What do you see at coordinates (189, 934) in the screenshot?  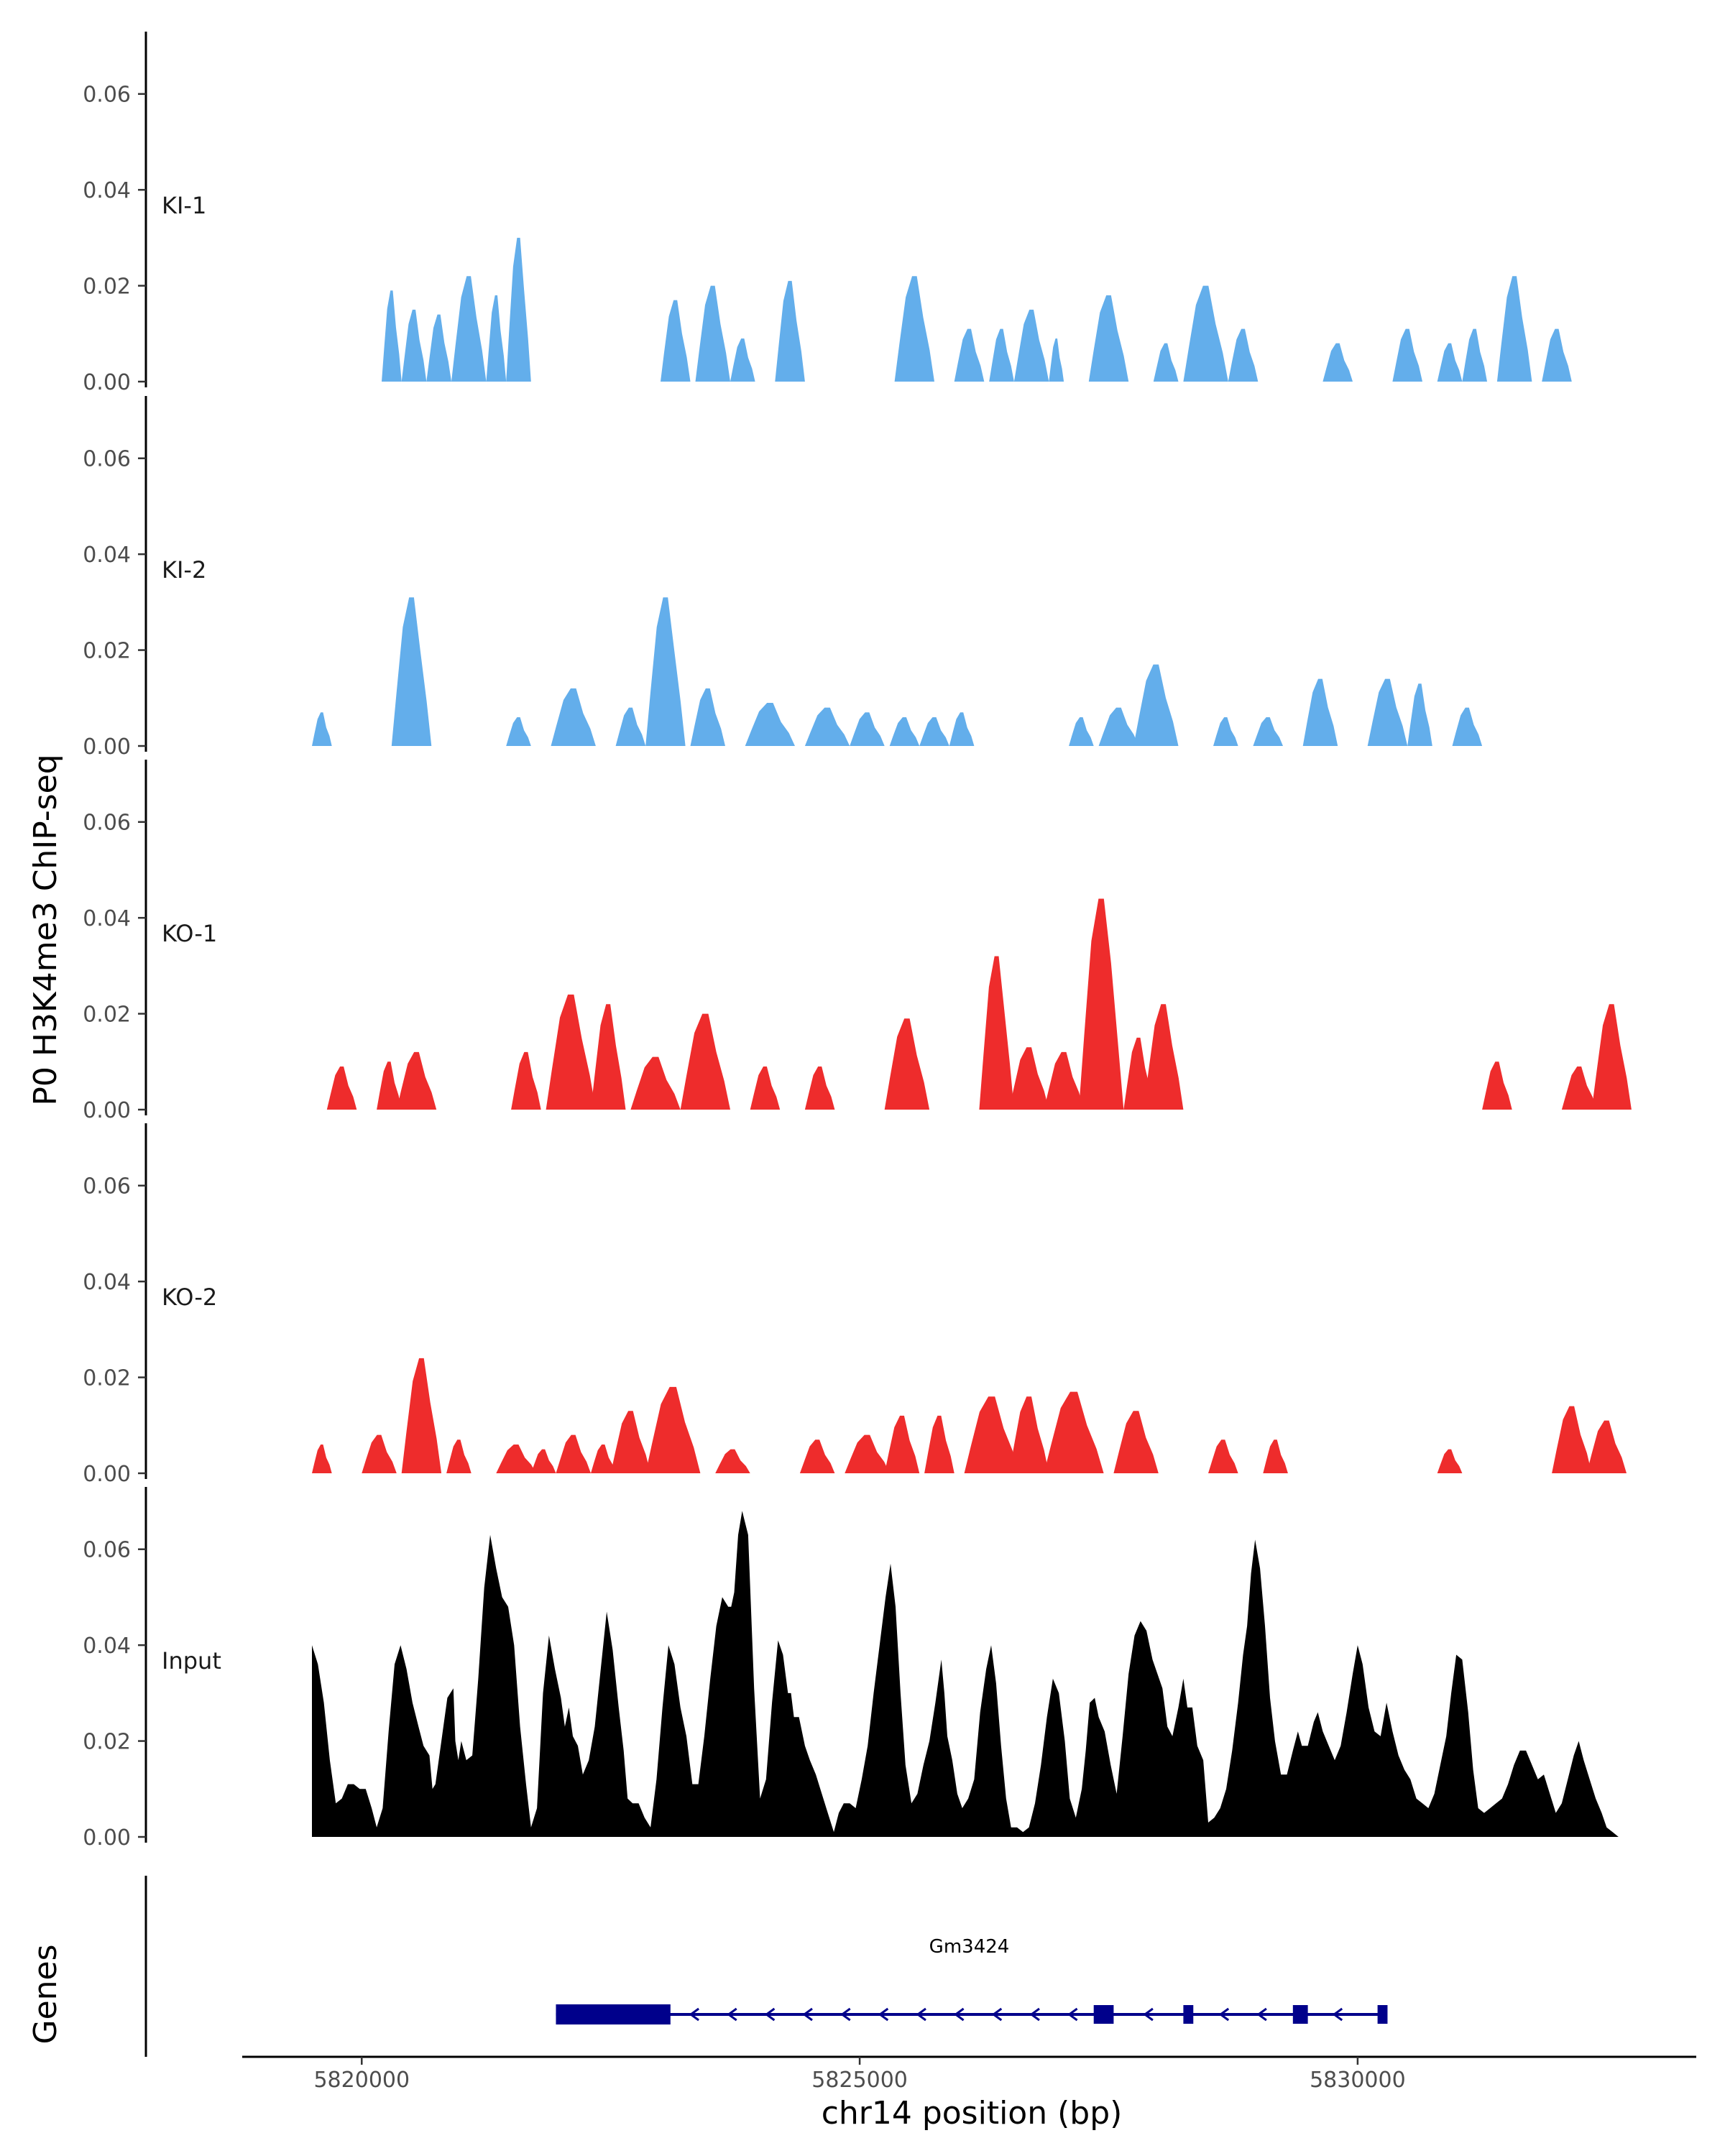 I see `track-label: KO-1` at bounding box center [189, 934].